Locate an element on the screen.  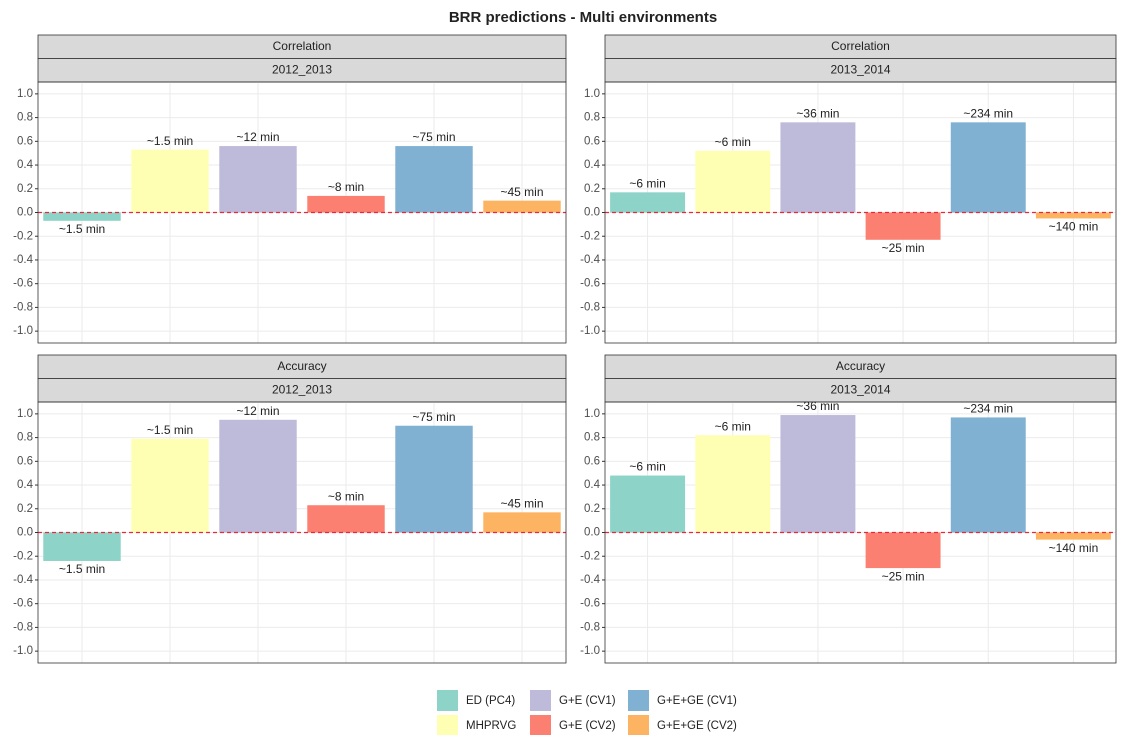
strip-label: 2013_2014 is located at coordinates (860, 390).